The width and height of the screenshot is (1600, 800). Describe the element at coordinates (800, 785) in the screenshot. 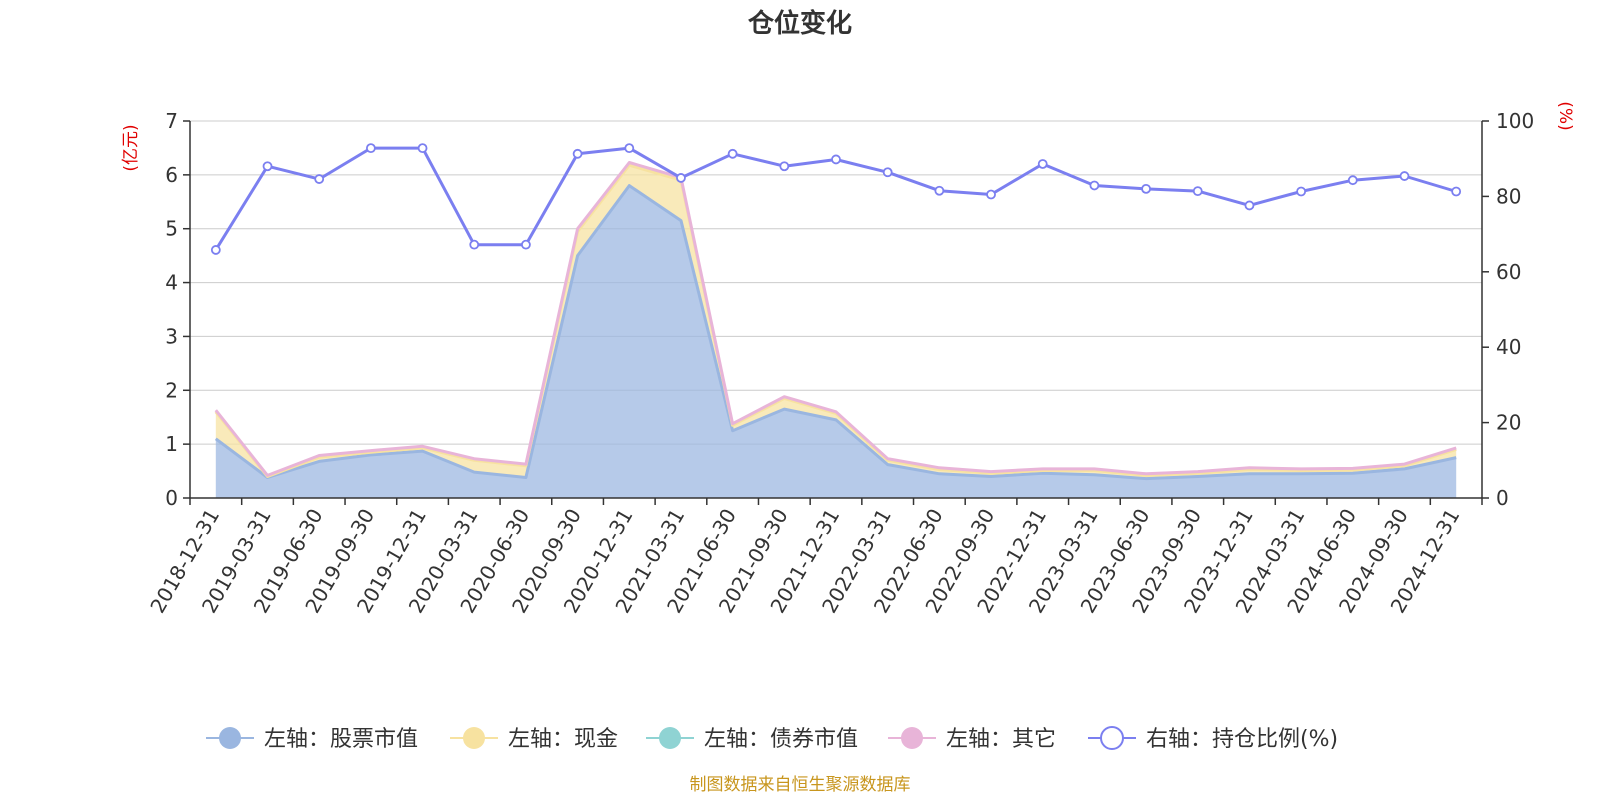

I see `source-note: 制图数据来自恒生聚源数据库` at that location.